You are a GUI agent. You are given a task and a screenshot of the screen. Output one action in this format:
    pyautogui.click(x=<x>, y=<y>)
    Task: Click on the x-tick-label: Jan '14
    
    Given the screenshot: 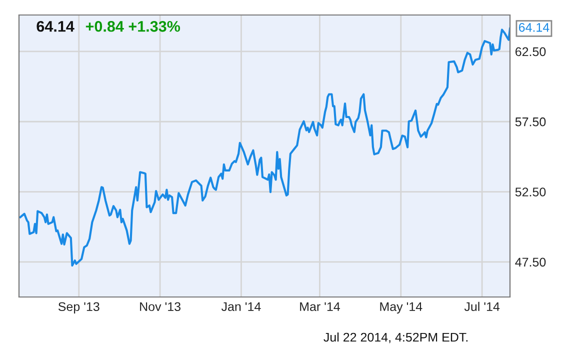 What is the action you would take?
    pyautogui.click(x=241, y=307)
    